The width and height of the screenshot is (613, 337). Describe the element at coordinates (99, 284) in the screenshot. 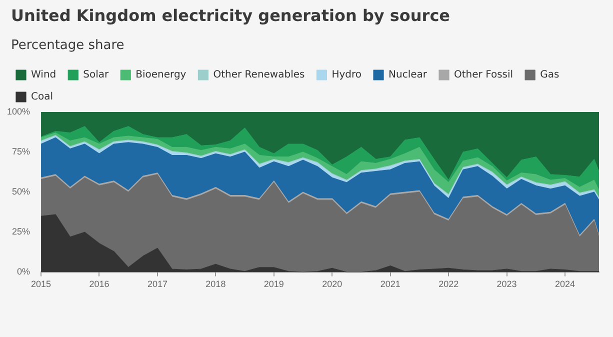

I see `x-tick-label: 2016` at that location.